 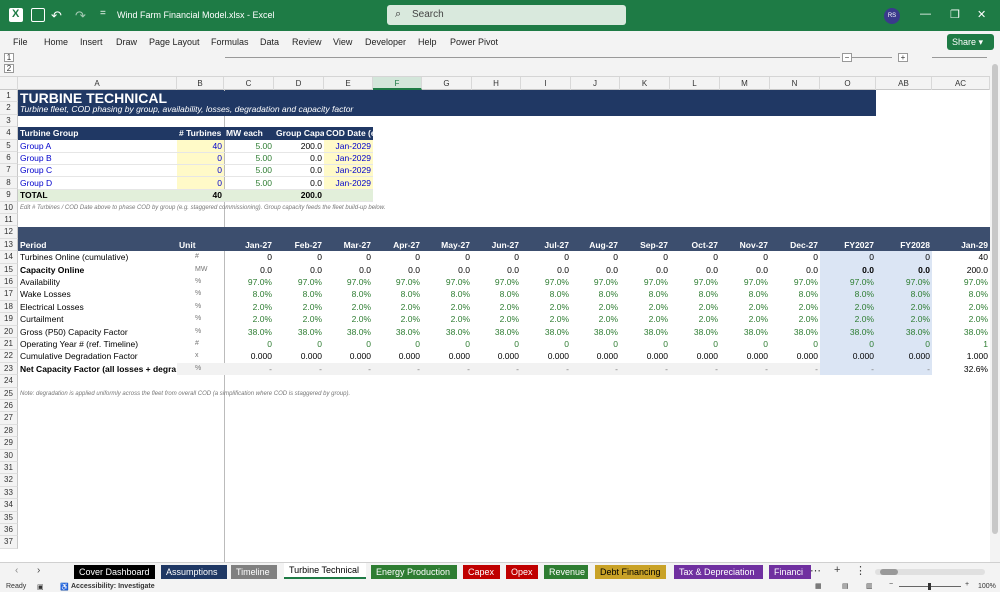 What do you see at coordinates (348, 133) in the screenshot?
I see `group-table-header: COD Date (e` at bounding box center [348, 133].